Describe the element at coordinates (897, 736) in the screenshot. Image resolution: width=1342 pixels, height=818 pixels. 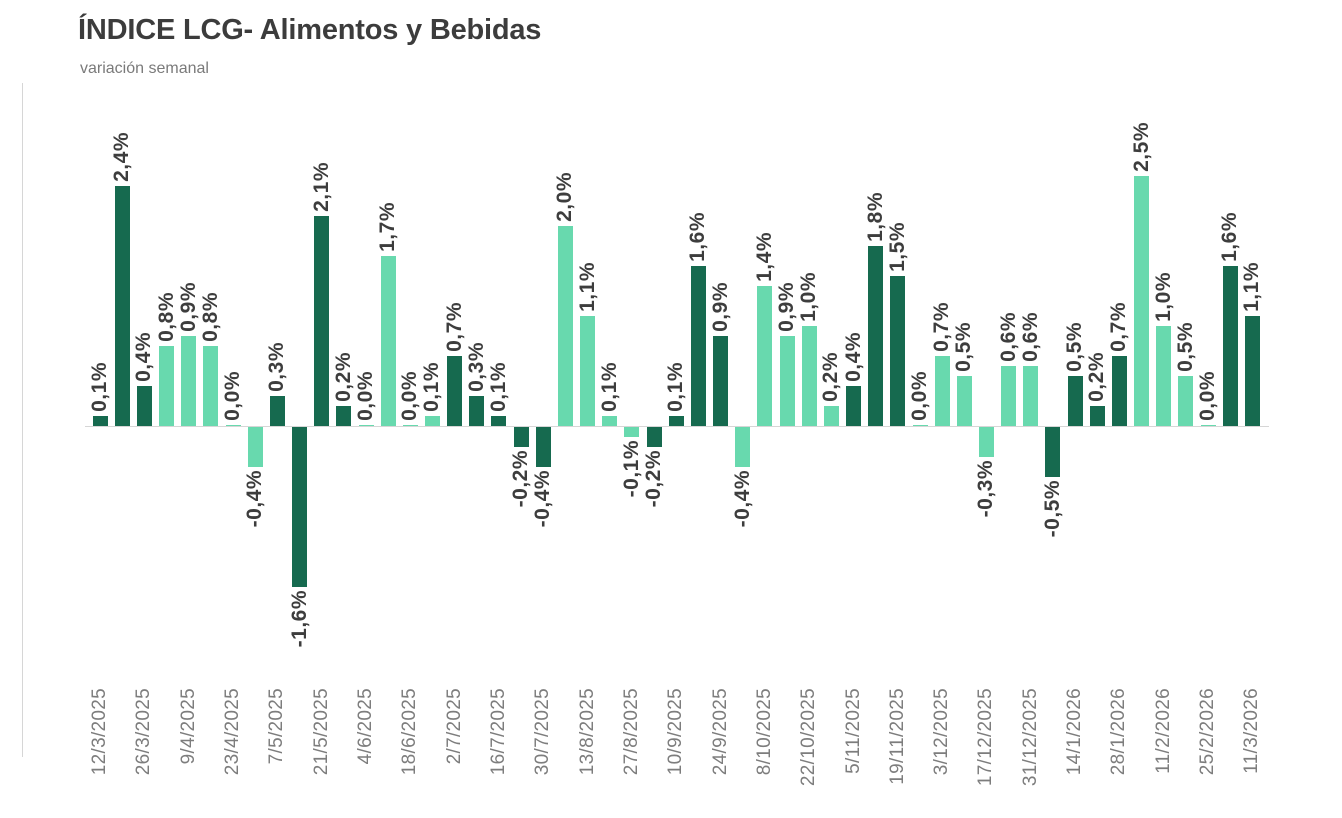
I see `x-tick-label: 19/11/2025` at that location.